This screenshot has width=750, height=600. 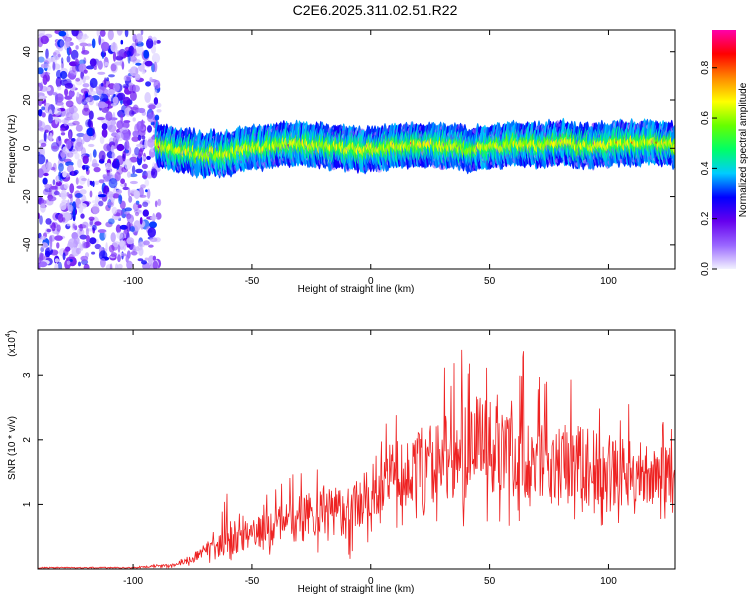 I want to click on colorbar-tick-label: 0.4, so click(x=705, y=168).